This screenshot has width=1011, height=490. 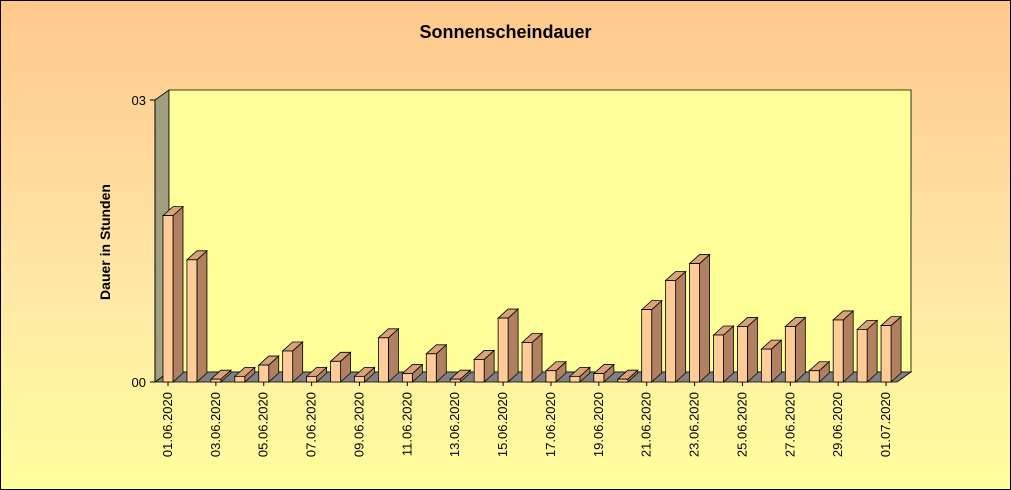 What do you see at coordinates (694, 424) in the screenshot?
I see `x-tick-label: 23.06.2020` at bounding box center [694, 424].